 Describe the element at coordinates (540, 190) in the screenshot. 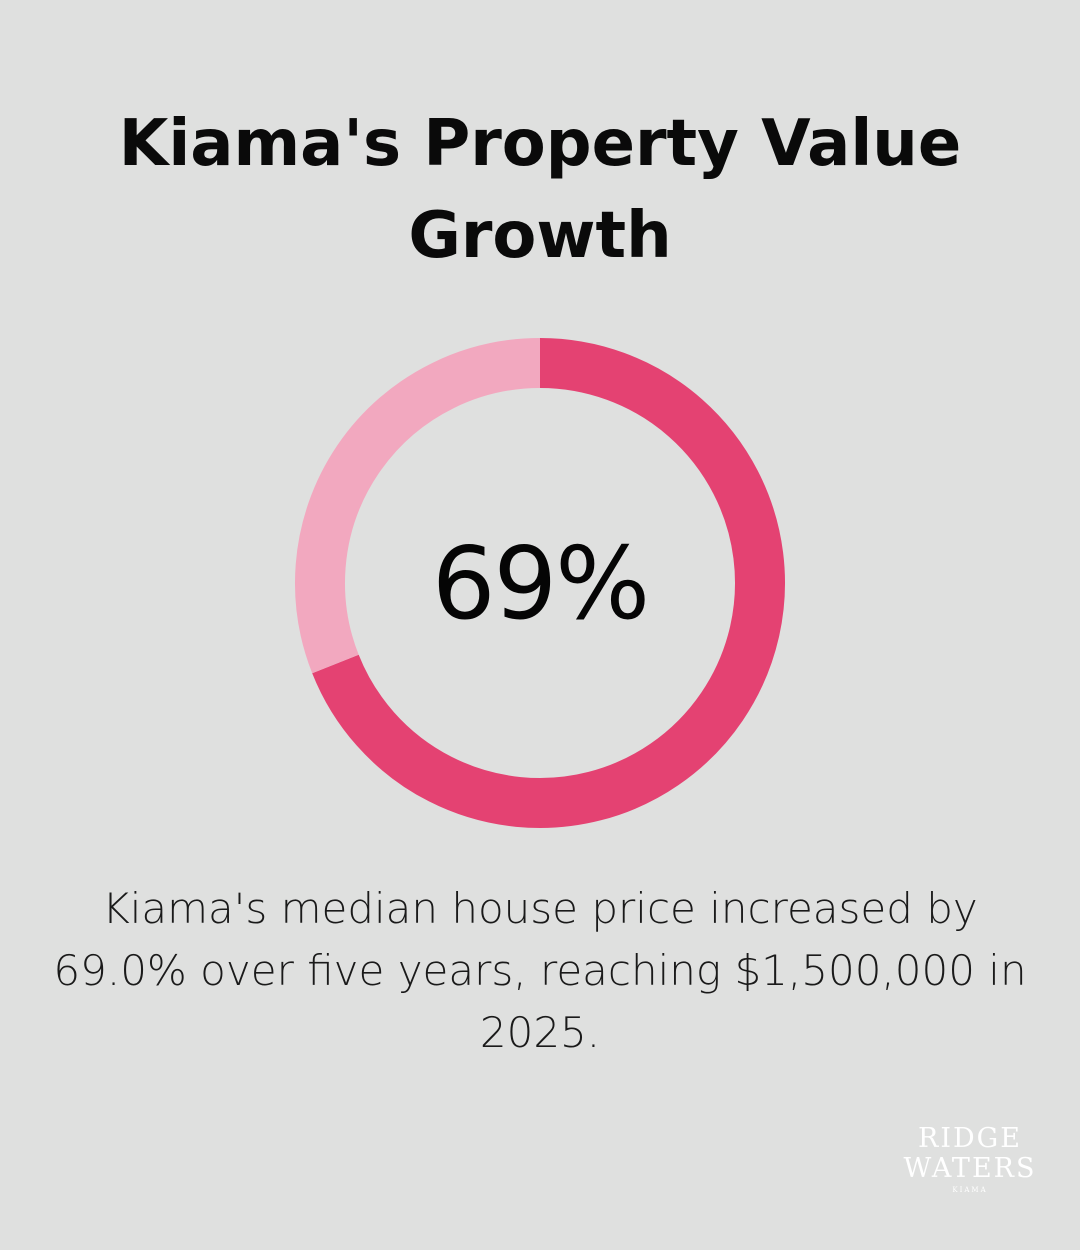

I see `chart-title: Kiama's Property Value Growth` at that location.